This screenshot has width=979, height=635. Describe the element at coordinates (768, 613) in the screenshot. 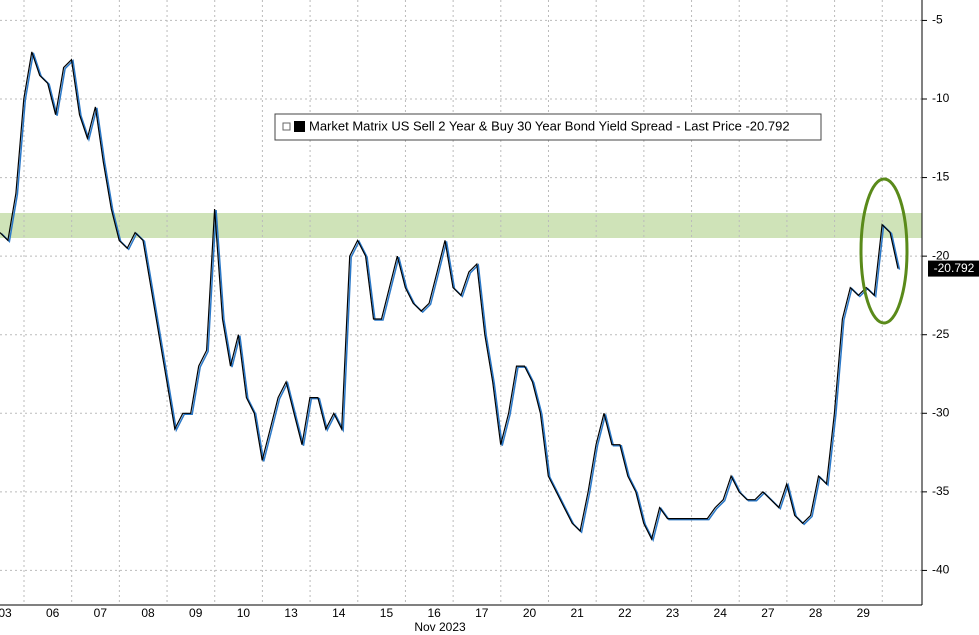

I see `x-tick-label: 27` at that location.